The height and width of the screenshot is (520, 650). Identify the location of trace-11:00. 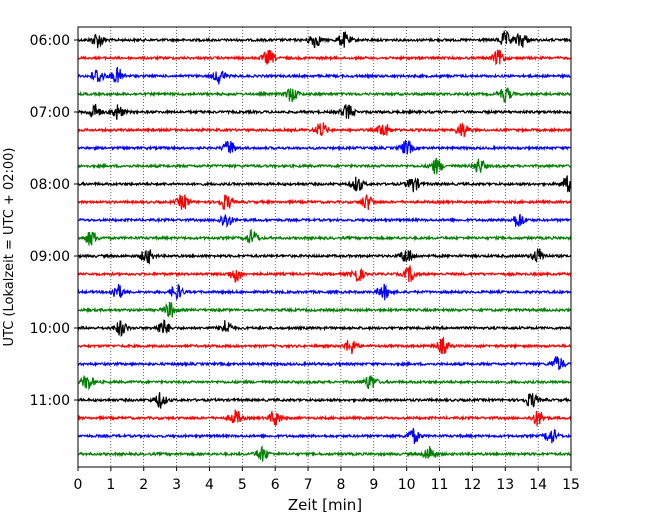
(324, 400).